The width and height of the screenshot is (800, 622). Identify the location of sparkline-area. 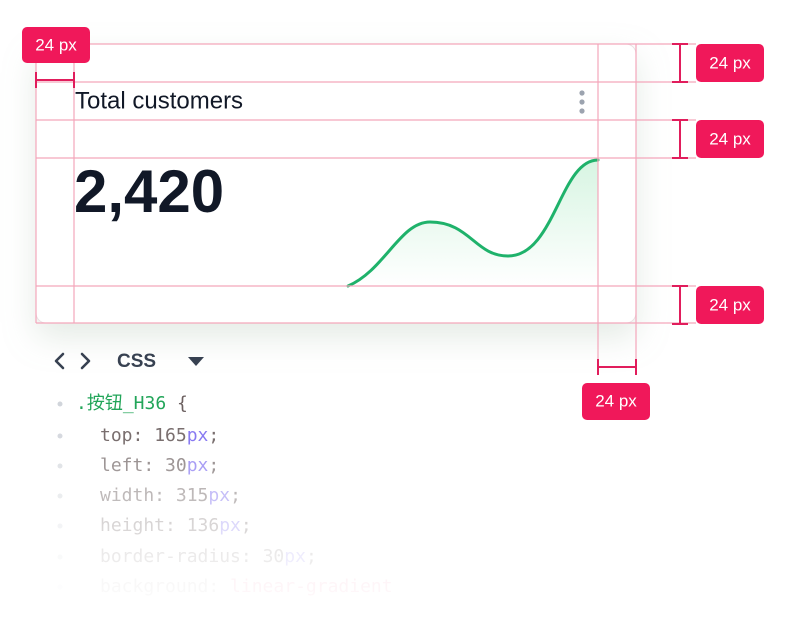
(473, 223).